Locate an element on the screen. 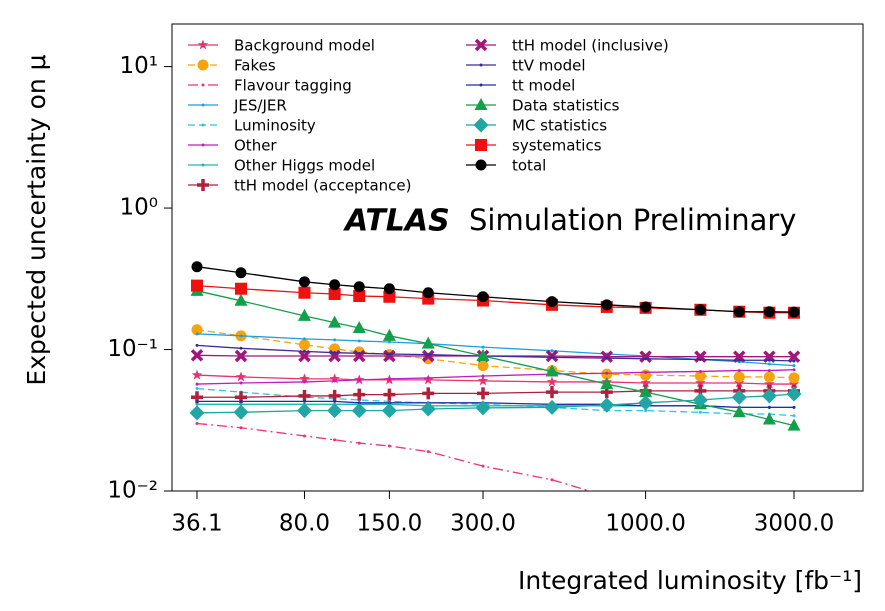 The width and height of the screenshot is (885, 611). y-tick-label: 10⁻² is located at coordinates (132, 491).